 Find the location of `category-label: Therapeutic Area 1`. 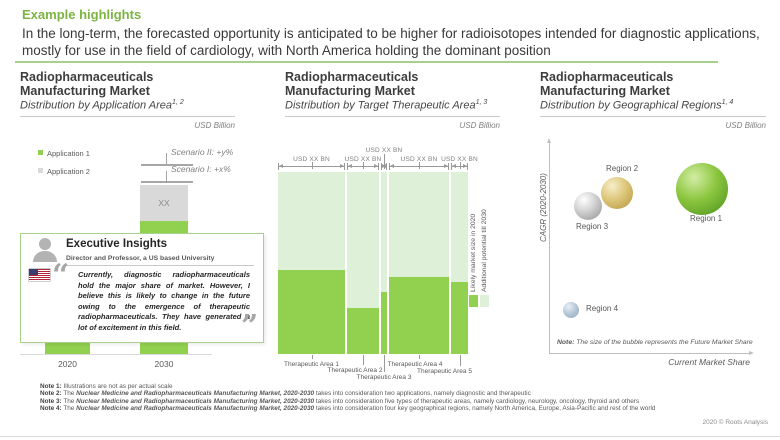

category-label: Therapeutic Area 1 is located at coordinates (311, 364).